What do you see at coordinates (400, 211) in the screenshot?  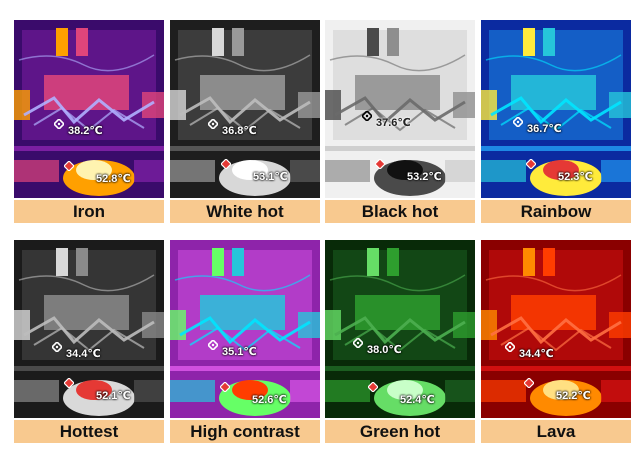 I see `palette-label: Black hot` at bounding box center [400, 211].